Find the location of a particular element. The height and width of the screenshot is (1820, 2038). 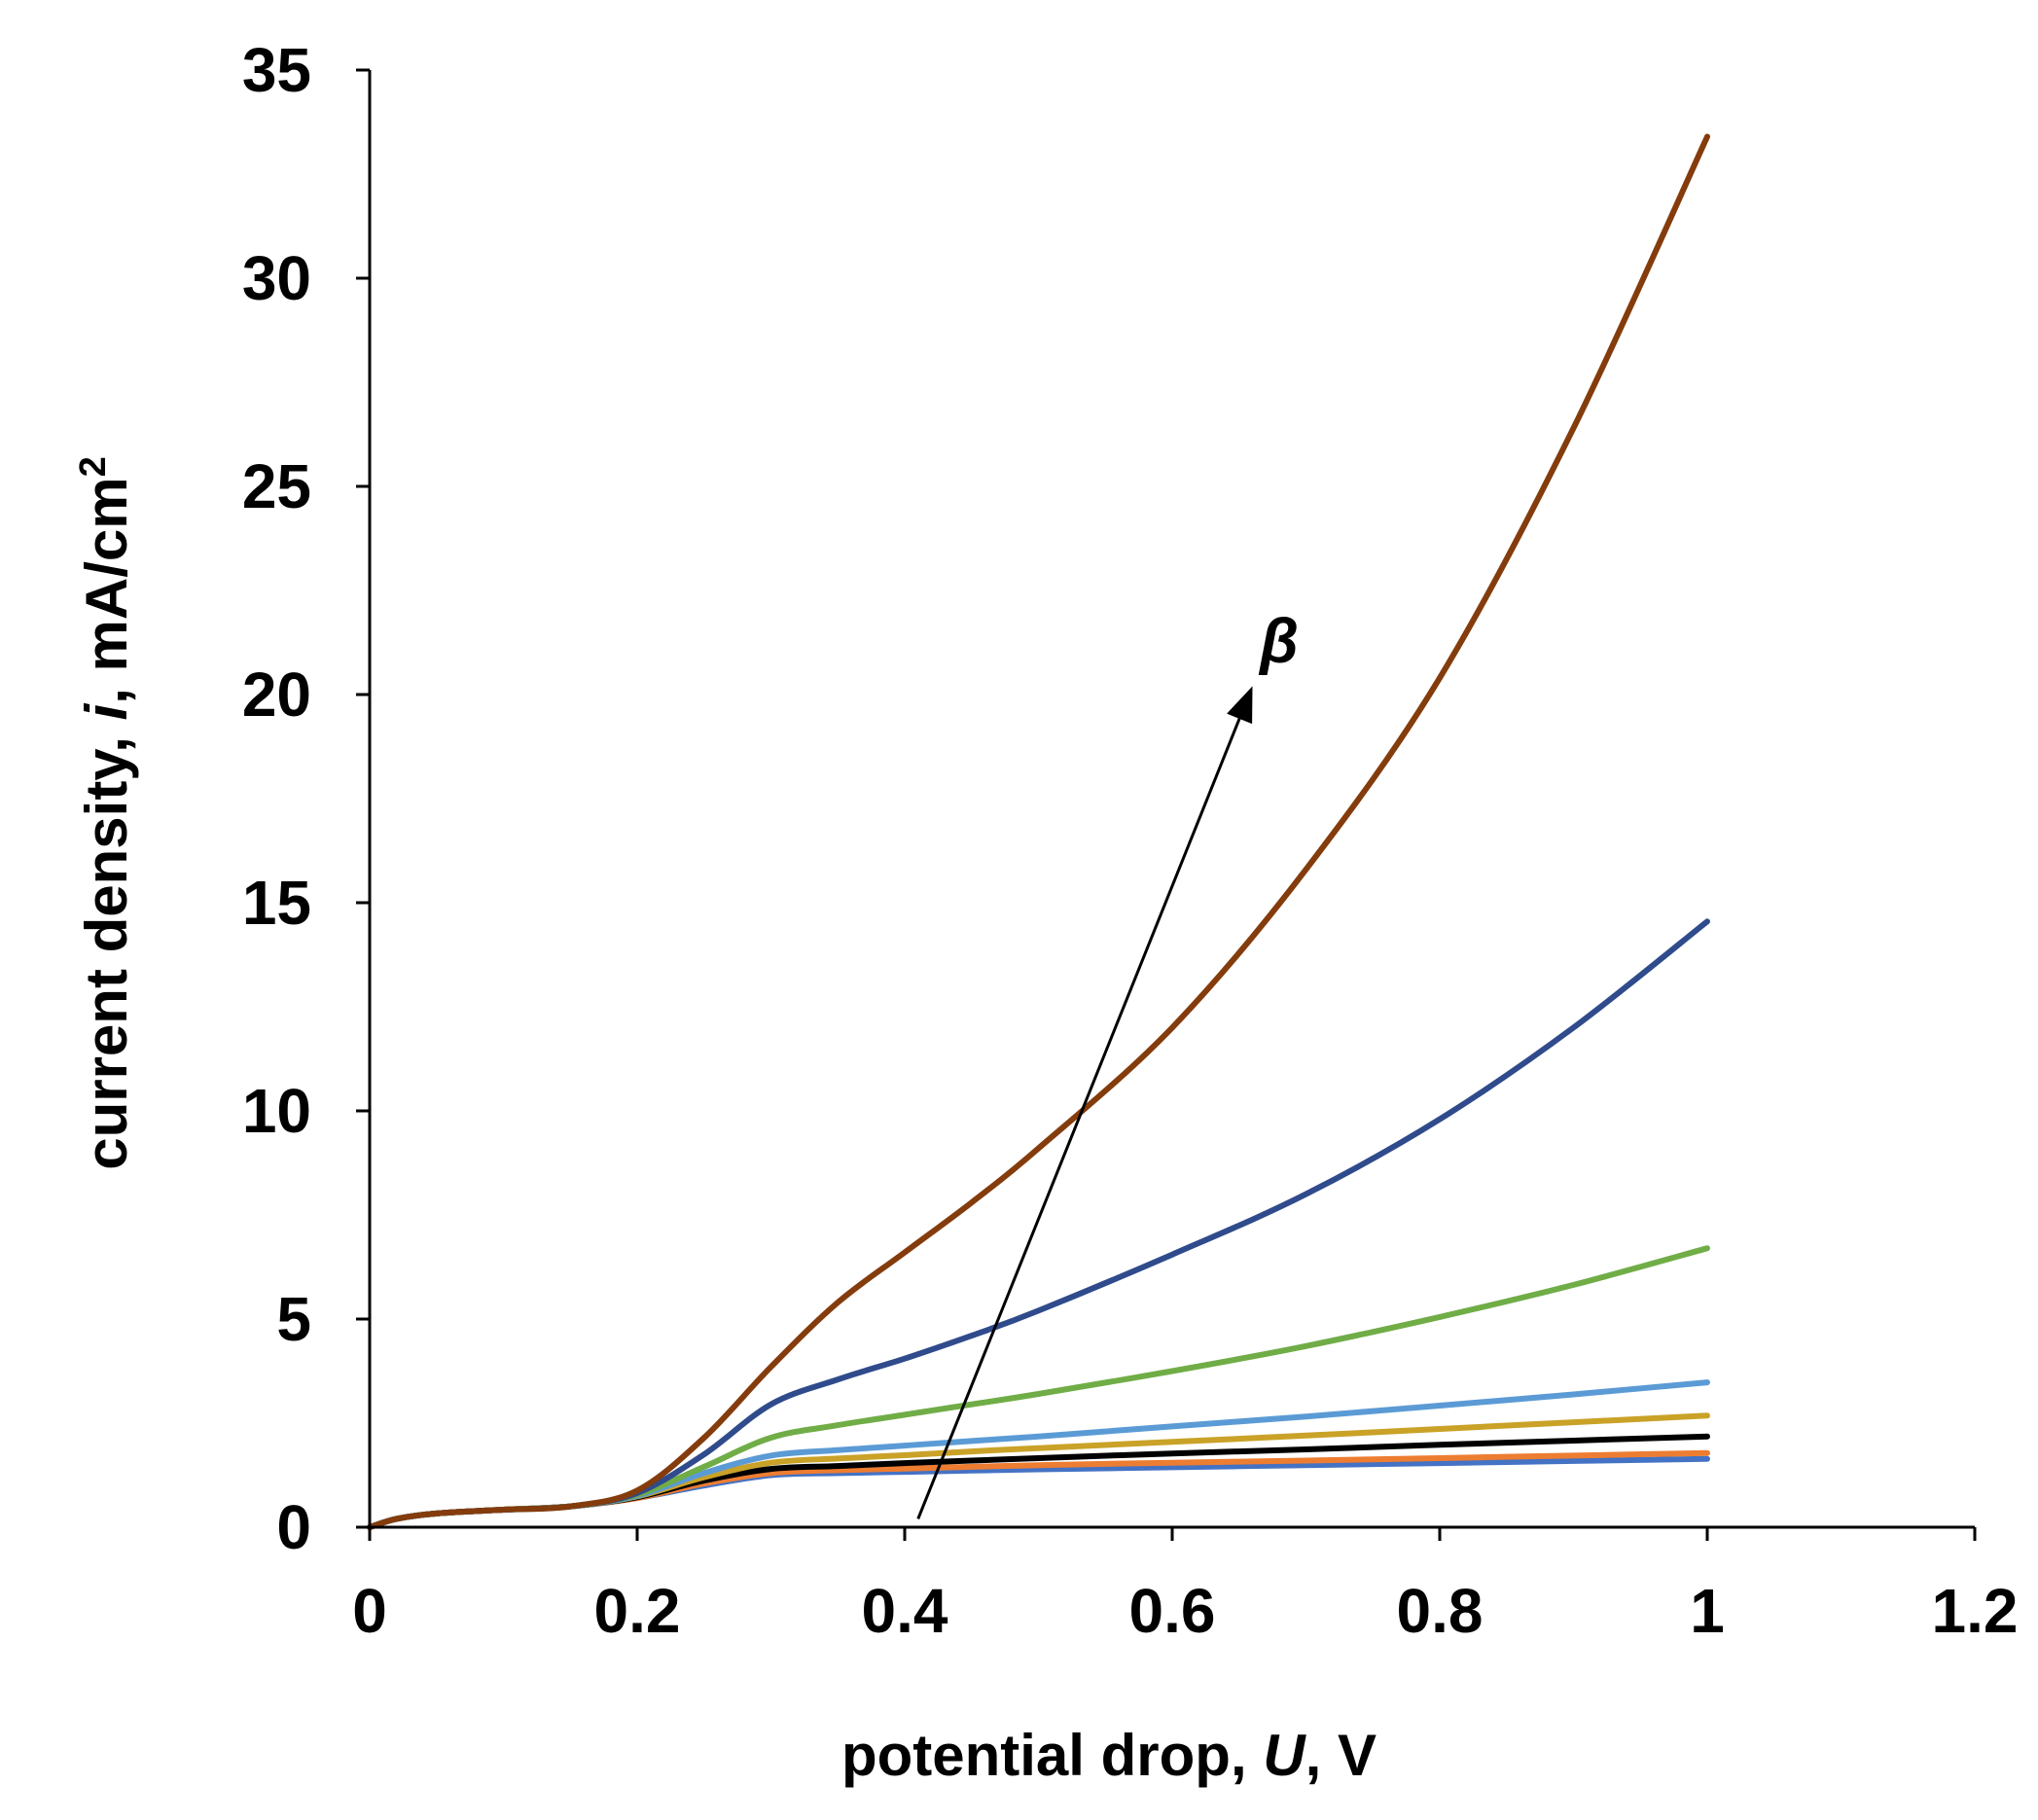

beta-arrow-head is located at coordinates (1240, 705).